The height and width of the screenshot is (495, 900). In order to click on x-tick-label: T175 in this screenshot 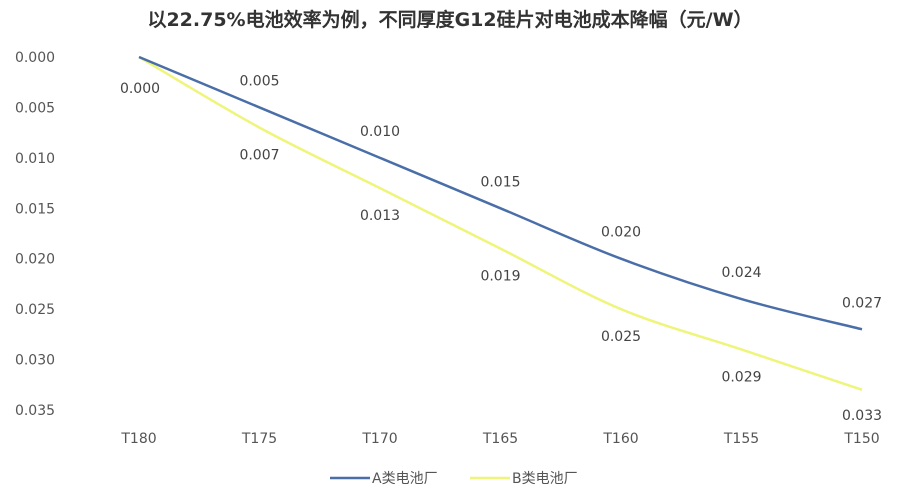, I will do `click(259, 439)`.